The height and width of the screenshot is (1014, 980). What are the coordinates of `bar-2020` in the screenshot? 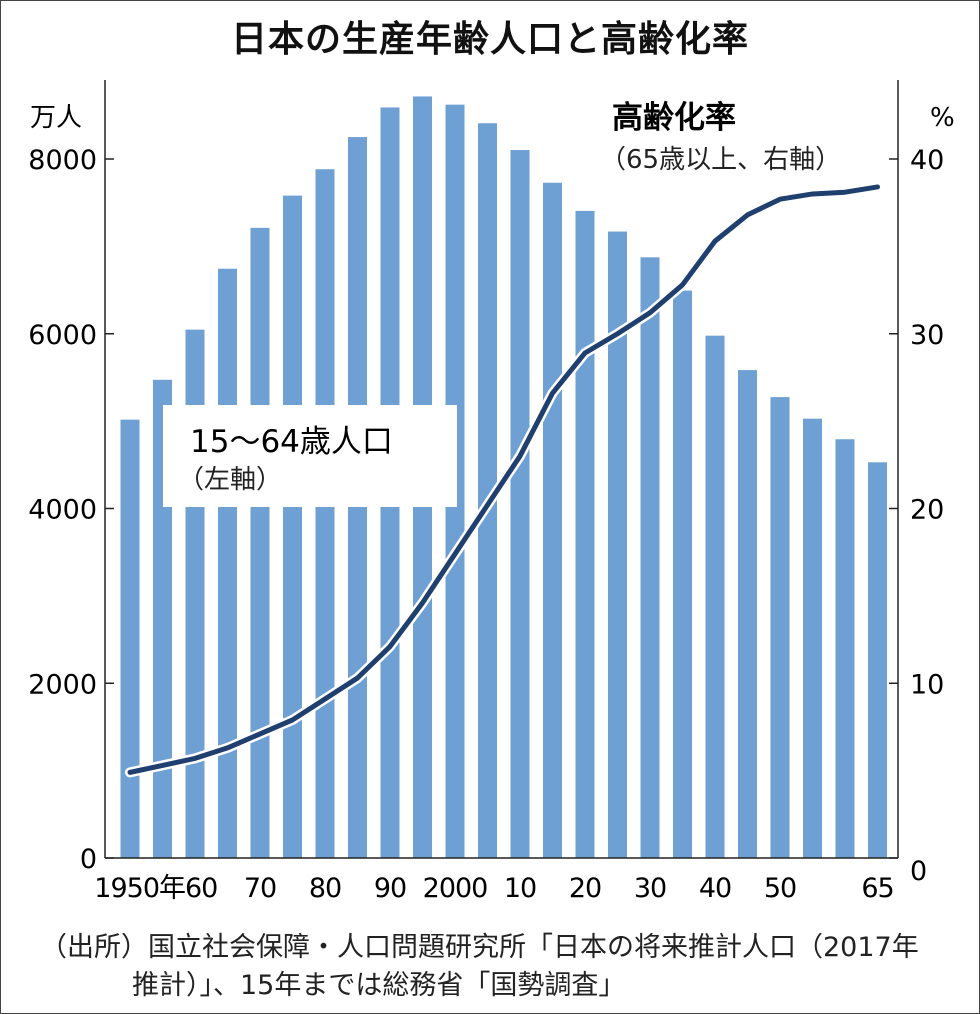 It's located at (585, 534).